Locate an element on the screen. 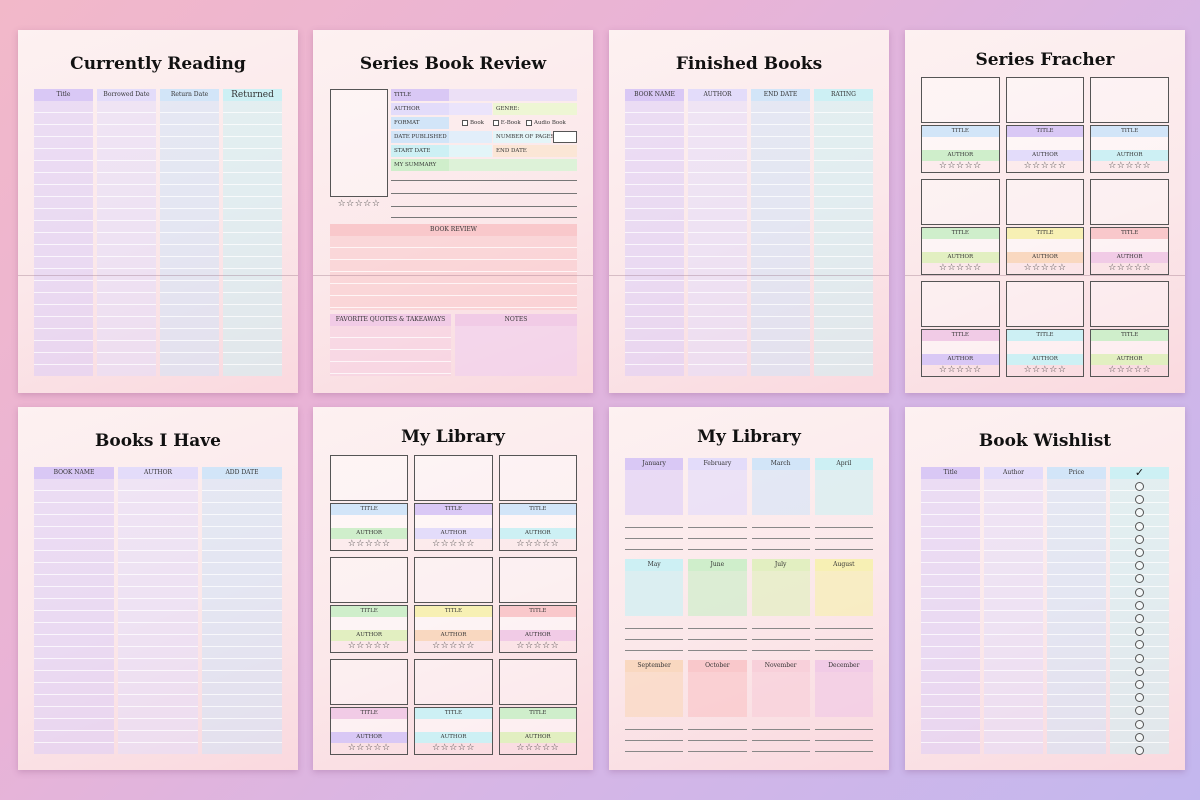 The width and height of the screenshot is (1200, 800). page-title: Currently Reading is located at coordinates (158, 64).